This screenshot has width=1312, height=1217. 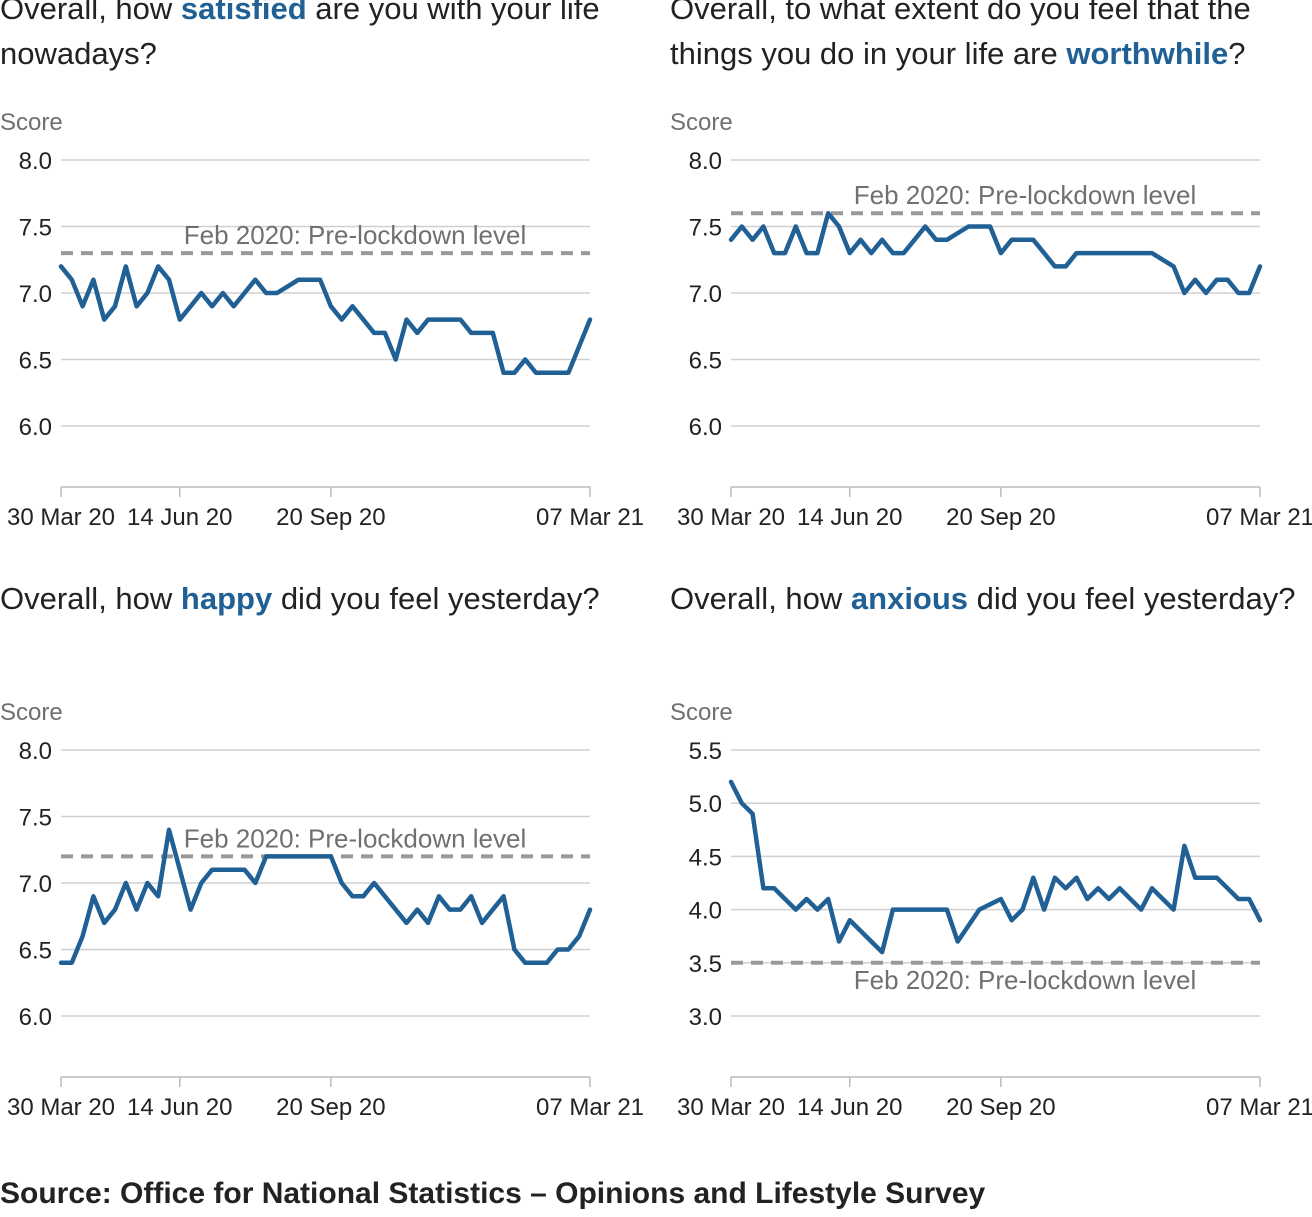 I want to click on title-highlight: happy, so click(x=226, y=598).